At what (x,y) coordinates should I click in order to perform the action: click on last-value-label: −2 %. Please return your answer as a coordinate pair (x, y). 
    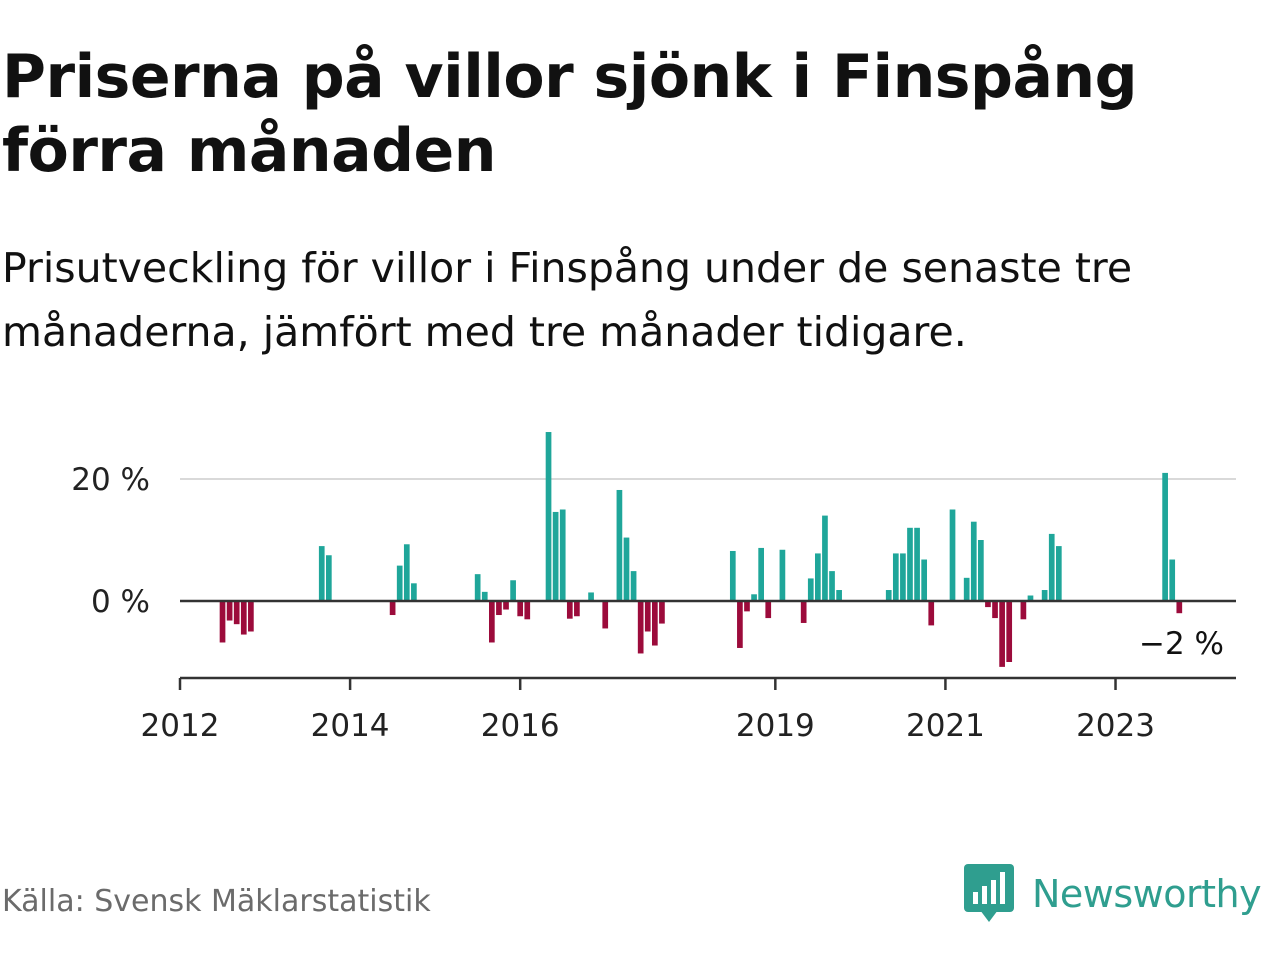
    Looking at the image, I should click on (1181, 644).